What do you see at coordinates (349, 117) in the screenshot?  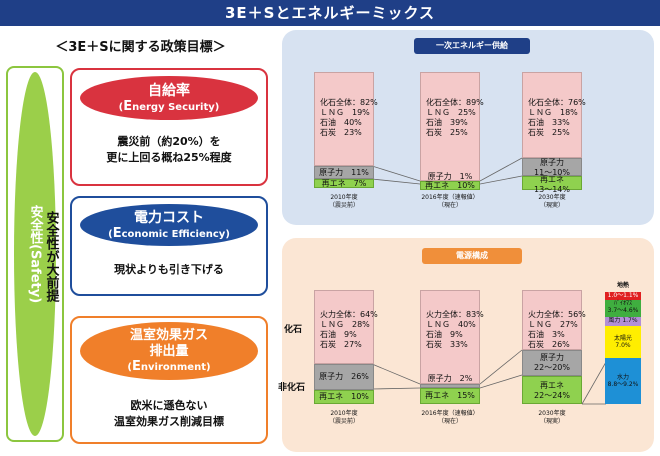 I see `primary-bar-2010-fossil-label: 化石全体：82% ＬＮＧ 19% 石油 40% 石炭 23%` at bounding box center [349, 117].